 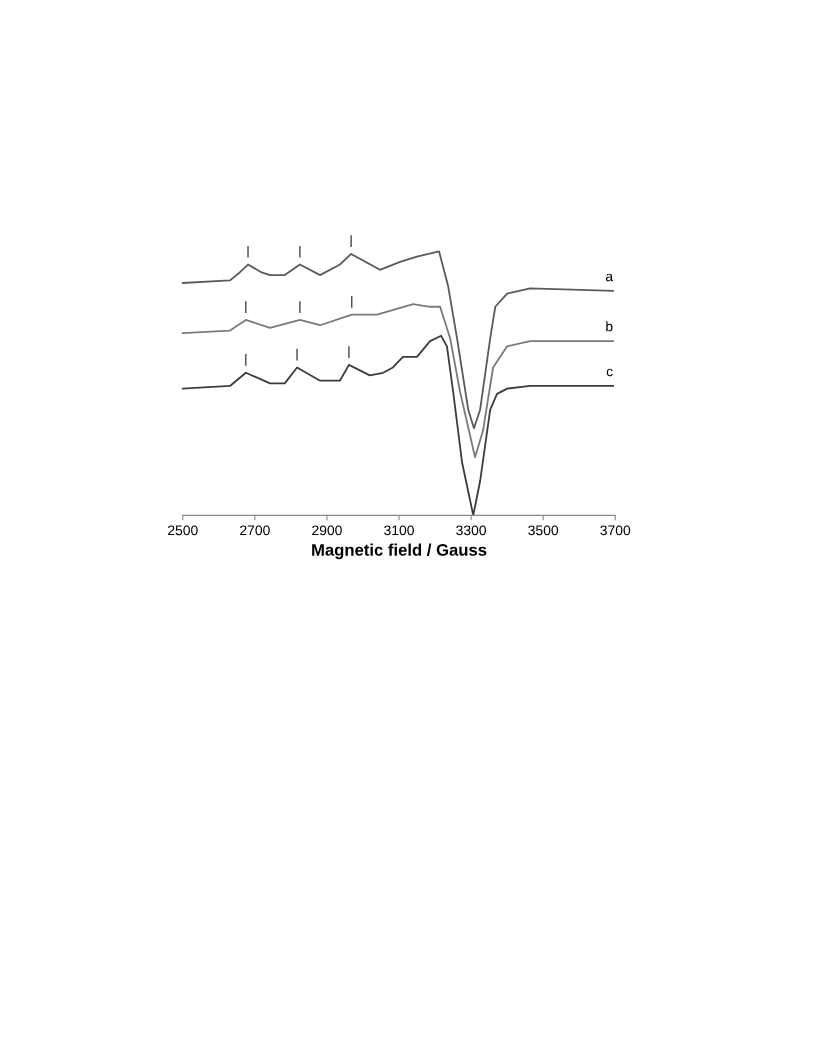 What do you see at coordinates (255, 530) in the screenshot?
I see `x-tick-label: 2700` at bounding box center [255, 530].